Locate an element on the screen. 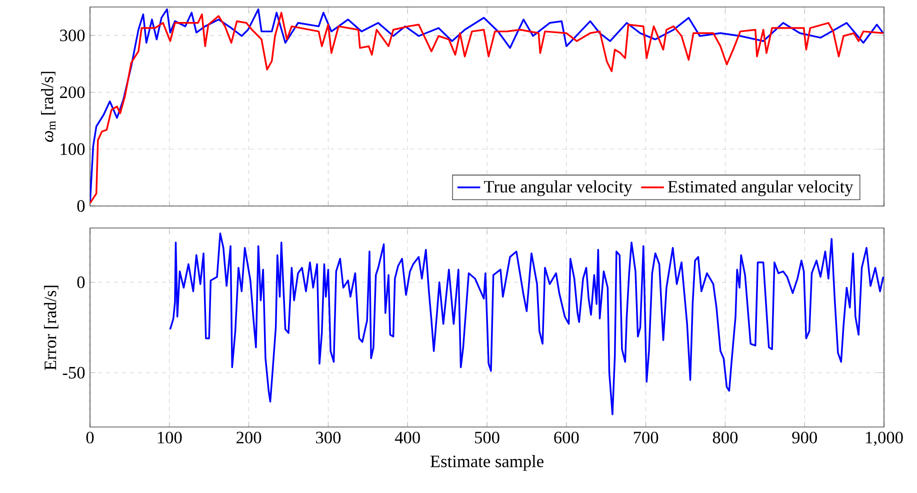 This screenshot has width=917, height=493. legend-label: Estimated angular velocity is located at coordinates (761, 188).